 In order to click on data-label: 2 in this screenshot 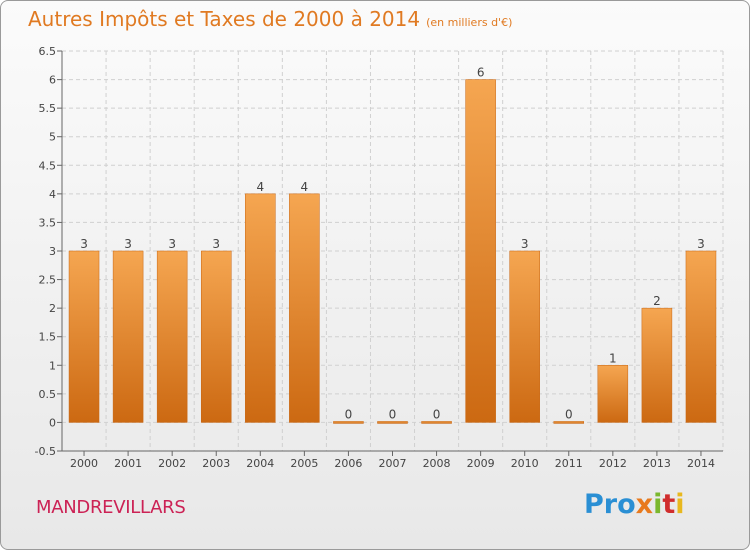, I will do `click(657, 301)`.